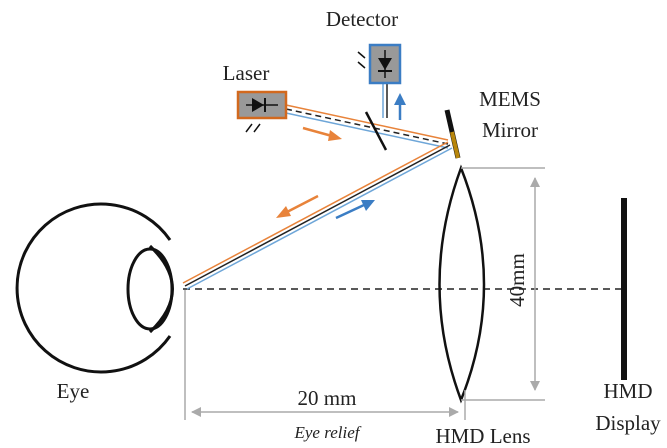 The height and width of the screenshot is (448, 667). Describe the element at coordinates (462, 284) in the screenshot. I see `hmd-lens-shape` at that location.